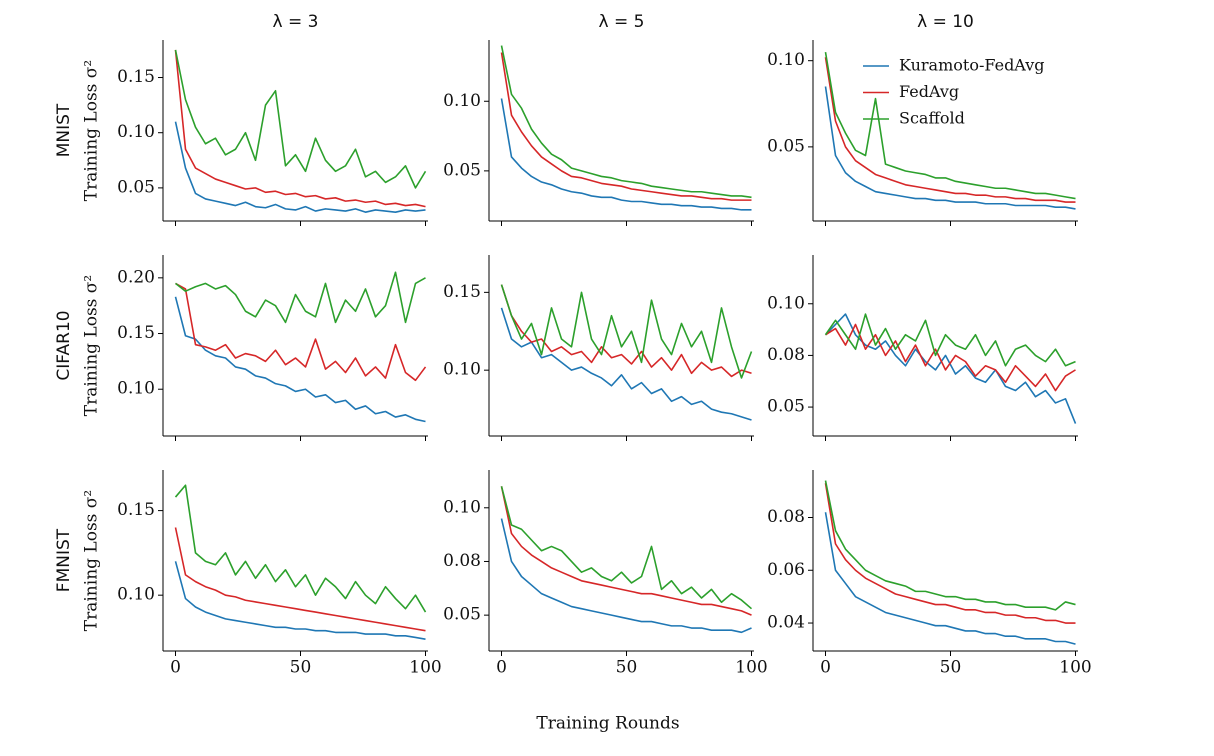  What do you see at coordinates (136, 277) in the screenshot?
I see `y-tick-label: 0.20` at bounding box center [136, 277].